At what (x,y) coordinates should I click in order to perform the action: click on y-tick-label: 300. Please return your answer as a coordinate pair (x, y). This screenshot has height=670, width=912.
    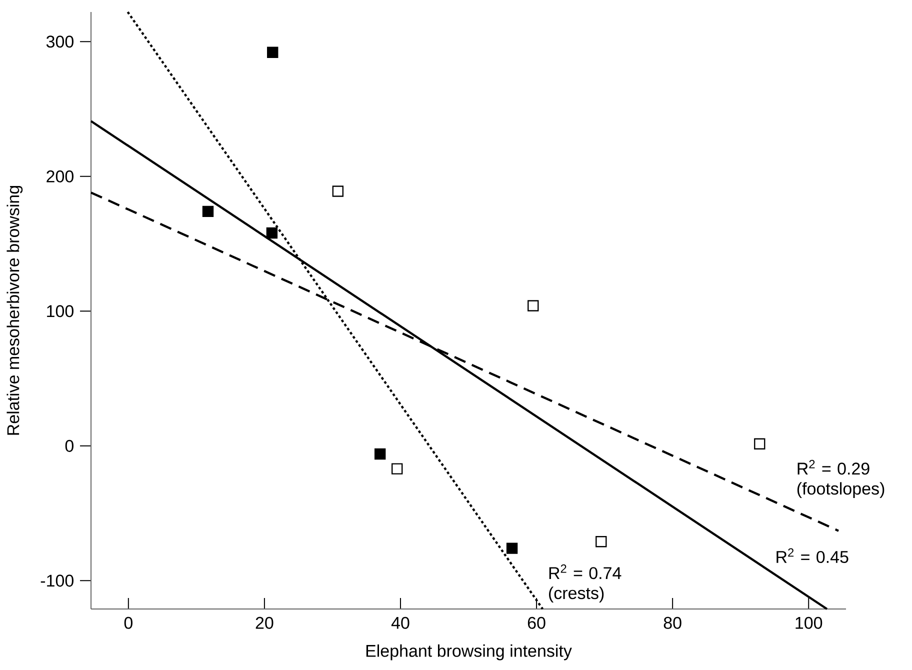
    Looking at the image, I should click on (60, 42).